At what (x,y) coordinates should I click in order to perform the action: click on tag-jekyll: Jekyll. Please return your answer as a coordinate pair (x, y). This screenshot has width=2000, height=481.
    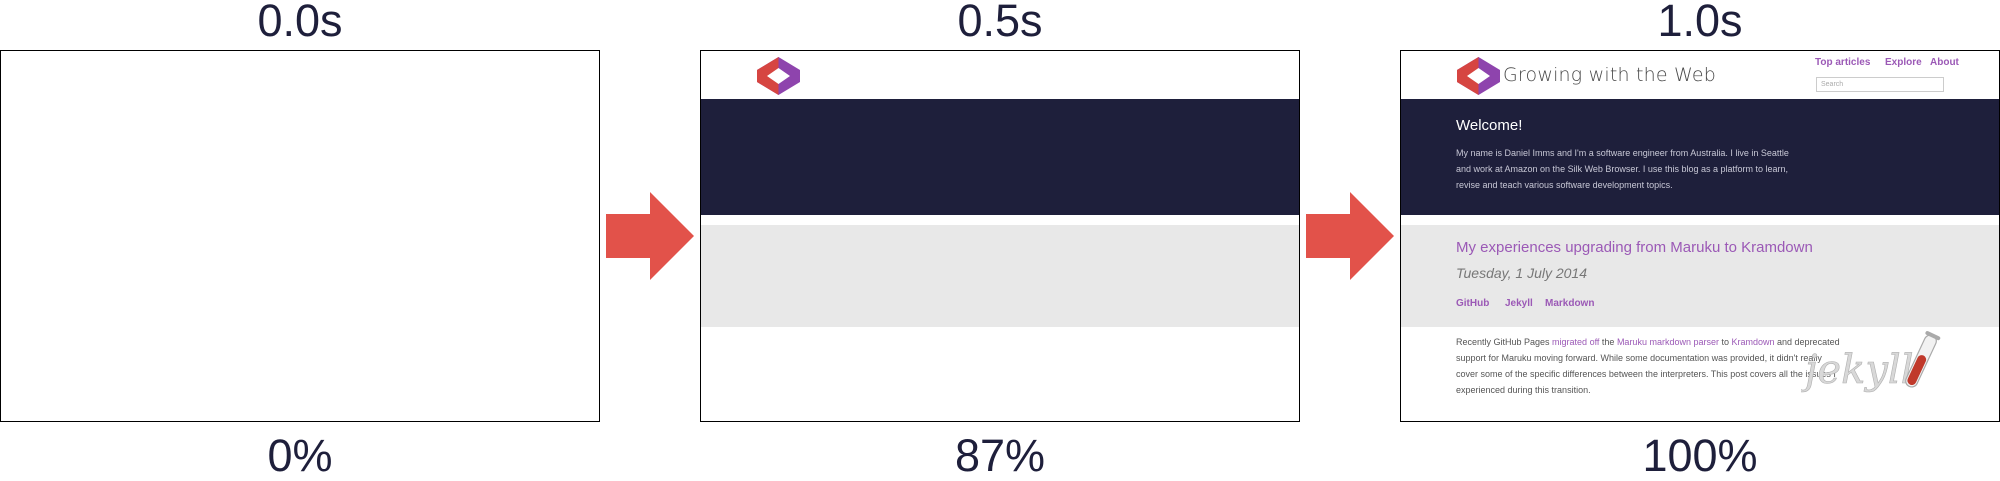
    Looking at the image, I should click on (1519, 303).